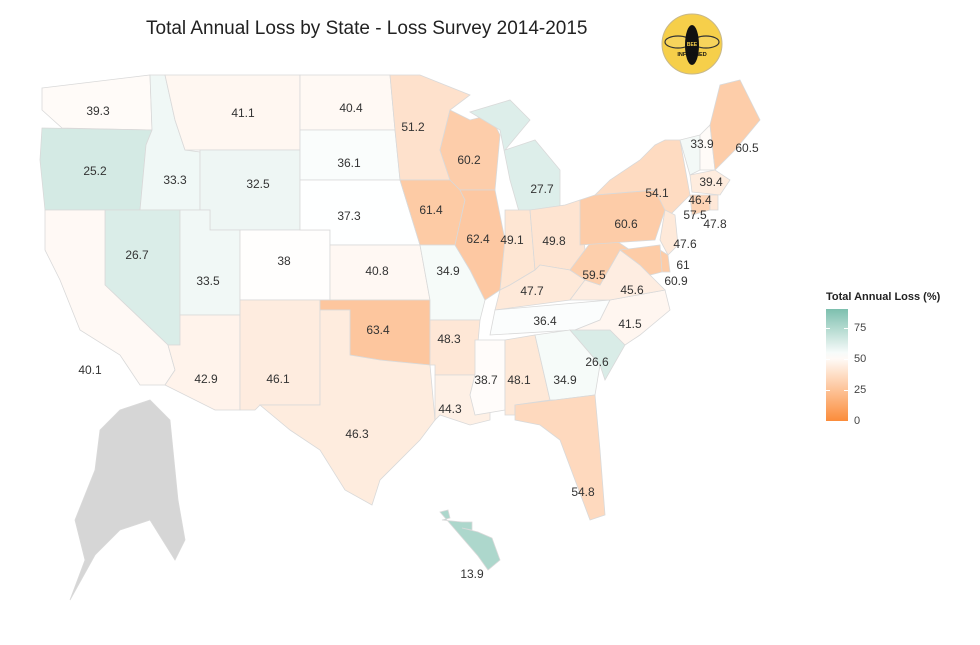  What do you see at coordinates (90, 370) in the screenshot?
I see `state-label-ca: 40.1` at bounding box center [90, 370].